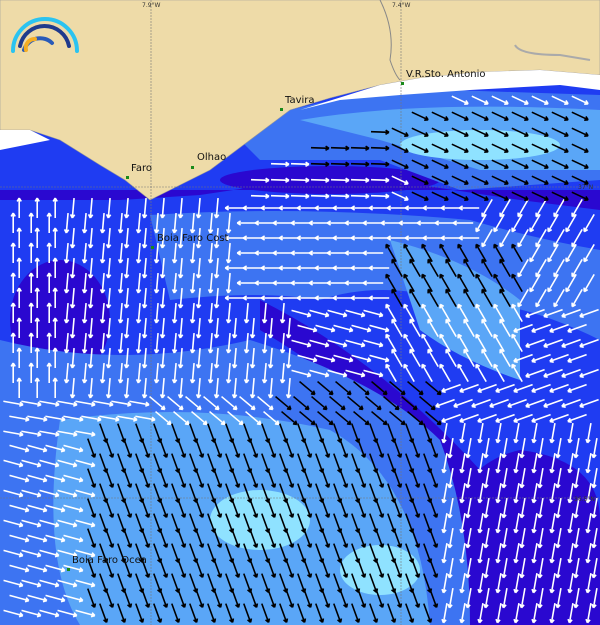 Image resolution: width=600 pixels, height=625 pixels. Describe the element at coordinates (586, 187) in the screenshot. I see `latitude-label: 37°N` at that location.